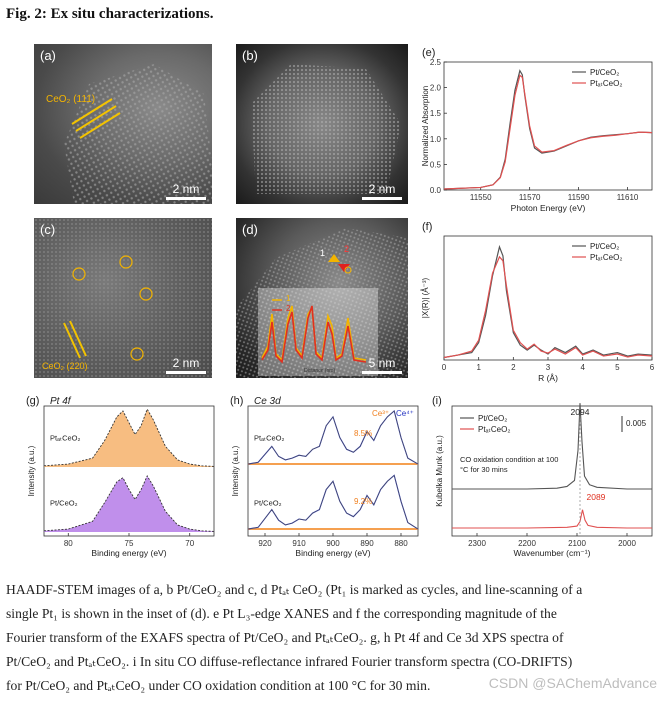 The height and width of the screenshot is (701, 667). I want to click on x-tick-label: 6, so click(652, 367).